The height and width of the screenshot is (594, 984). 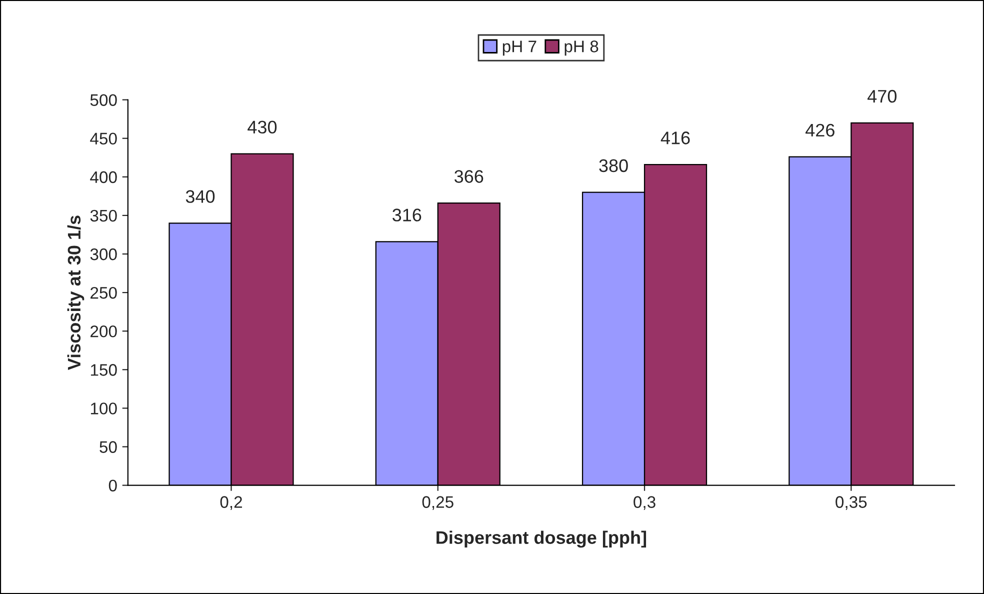 What do you see at coordinates (103, 254) in the screenshot?
I see `y-tick-label: 300` at bounding box center [103, 254].